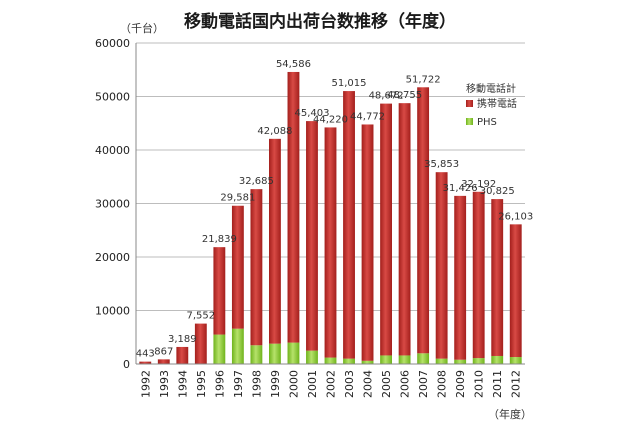 This screenshot has height=426, width=640. What do you see at coordinates (368, 384) in the screenshot?
I see `x-tick-label: 2004` at bounding box center [368, 384].